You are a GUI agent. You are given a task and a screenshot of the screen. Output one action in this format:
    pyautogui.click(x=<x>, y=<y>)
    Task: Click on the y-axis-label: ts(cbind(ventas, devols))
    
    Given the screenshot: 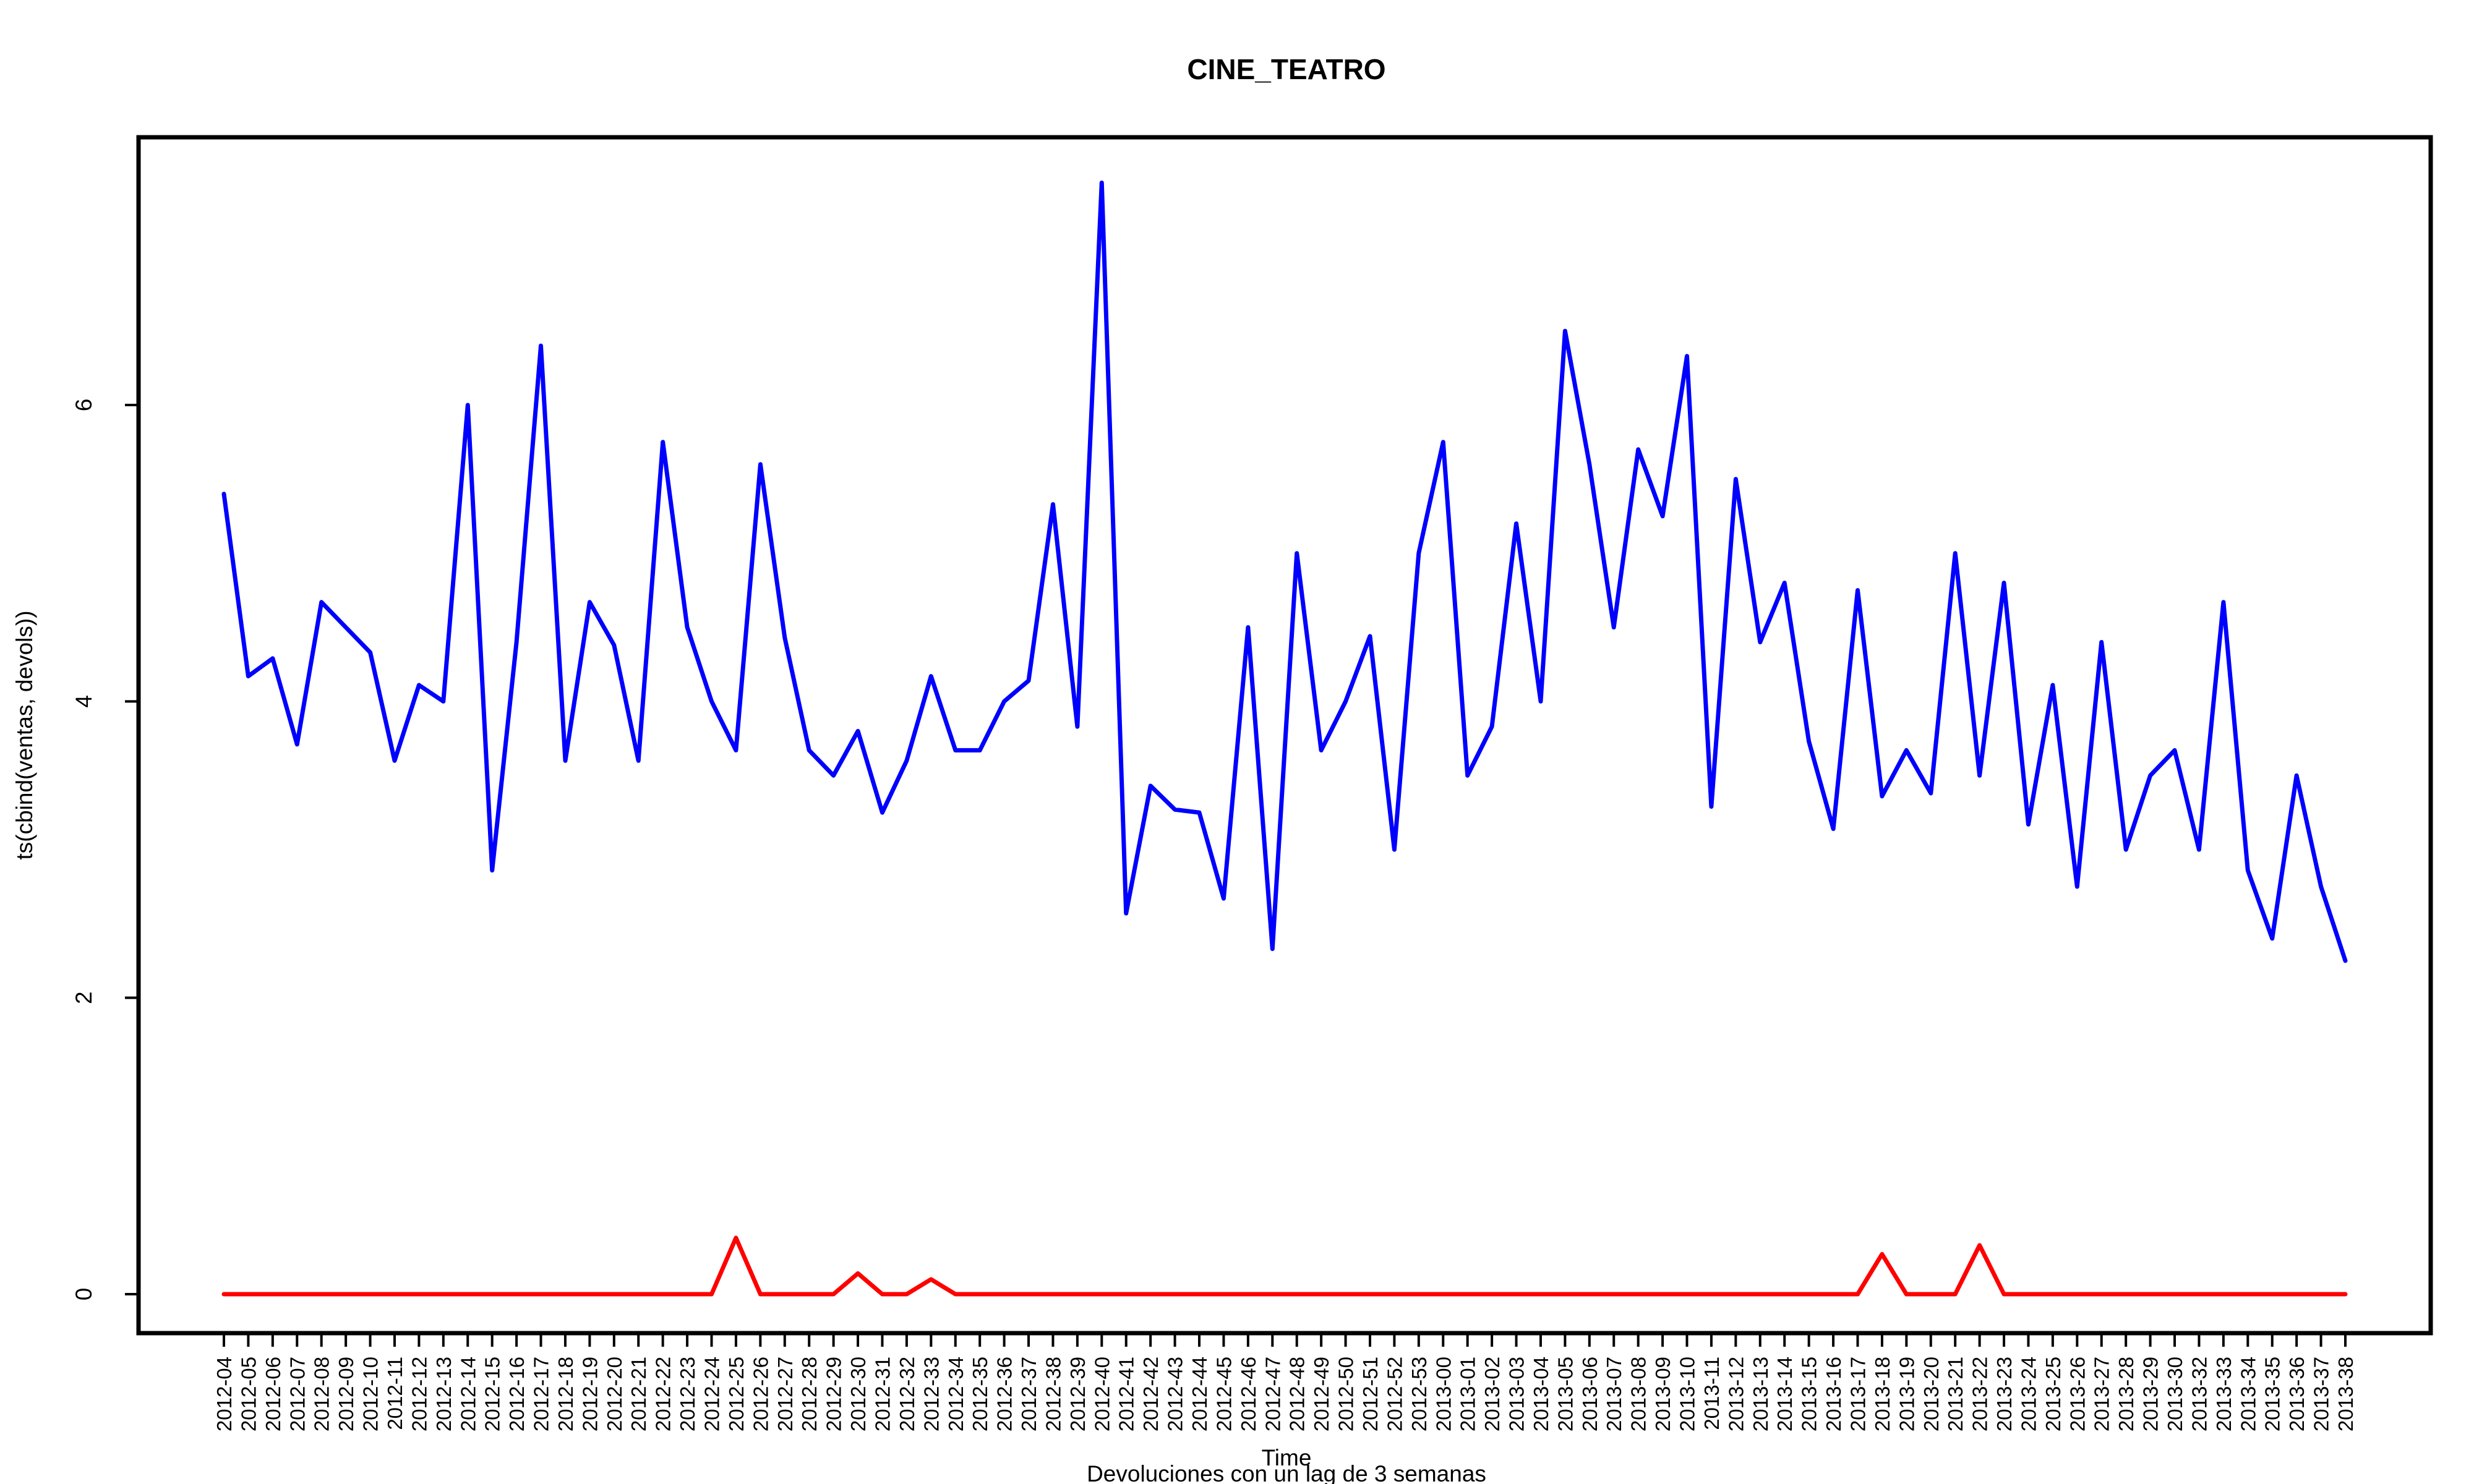 What is the action you would take?
    pyautogui.click(x=24, y=734)
    